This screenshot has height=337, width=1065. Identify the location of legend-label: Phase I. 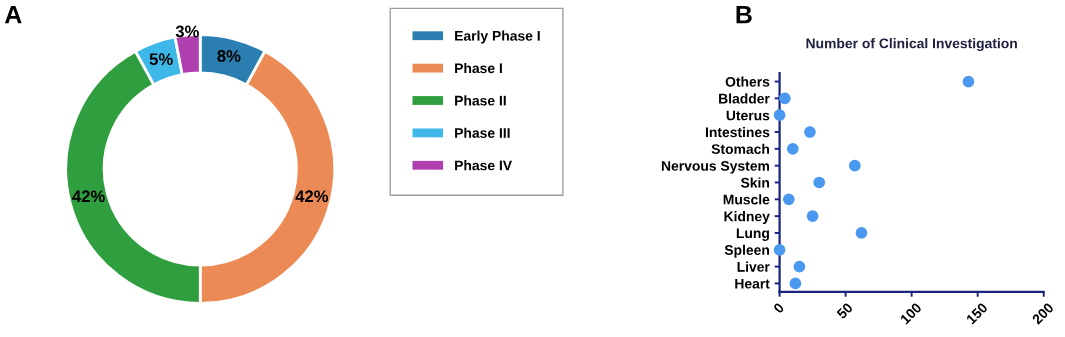
(478, 68).